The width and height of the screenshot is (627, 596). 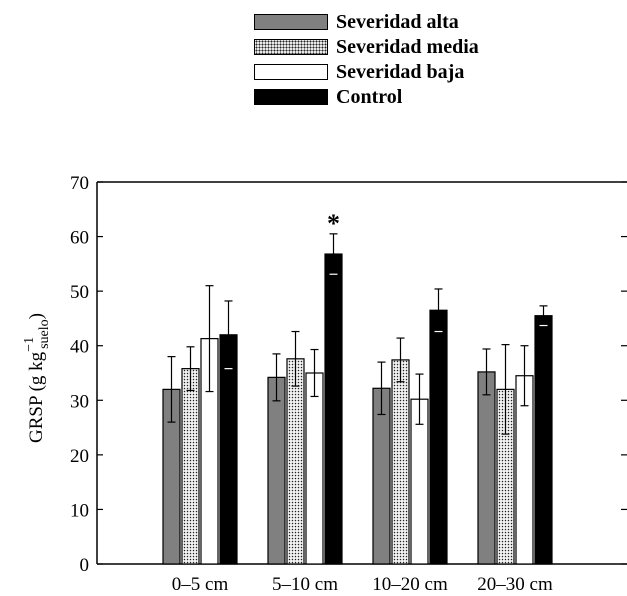 What do you see at coordinates (44, 334) in the screenshot?
I see `y-axis-title-sub: suelo` at bounding box center [44, 334].